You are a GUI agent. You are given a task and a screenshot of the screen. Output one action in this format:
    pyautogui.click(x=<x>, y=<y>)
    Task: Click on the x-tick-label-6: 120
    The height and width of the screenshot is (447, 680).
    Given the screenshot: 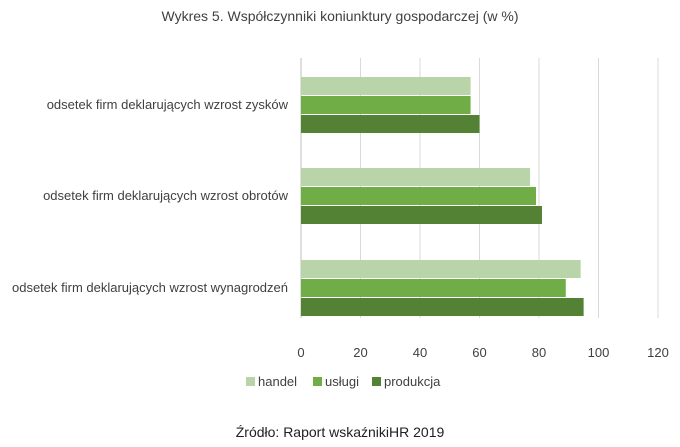 What is the action you would take?
    pyautogui.click(x=658, y=352)
    